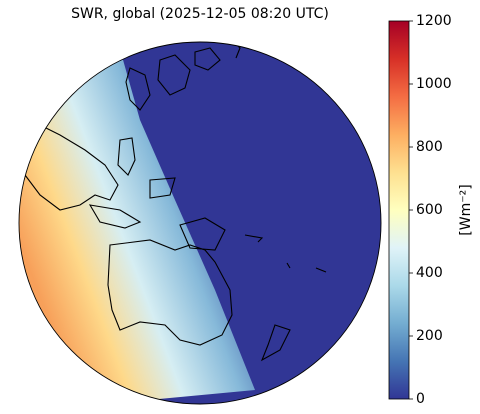 The image size is (480, 414). Describe the element at coordinates (429, 336) in the screenshot. I see `colorbar-tick-label: 200` at that location.